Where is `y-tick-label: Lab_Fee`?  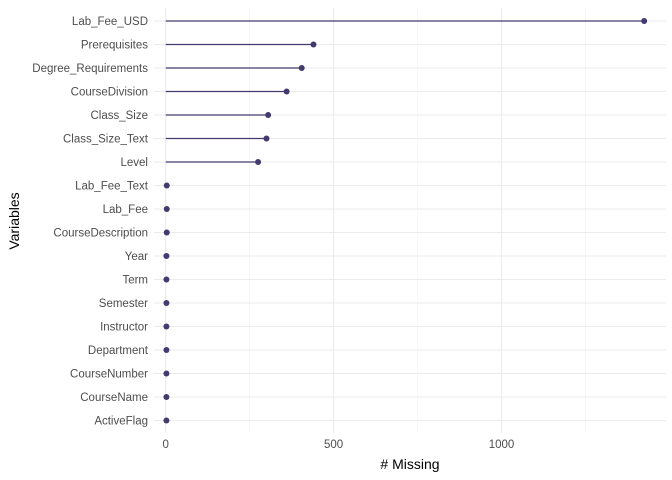 y-tick-label: Lab_Fee is located at coordinates (125, 210).